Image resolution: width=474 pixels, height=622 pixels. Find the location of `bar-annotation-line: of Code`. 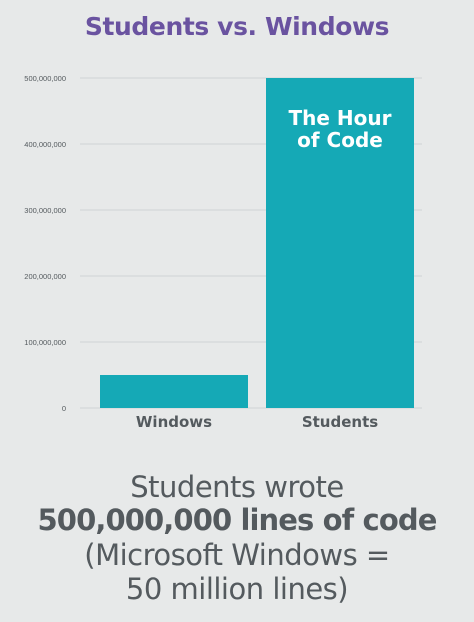

bar-annotation-line: of Code is located at coordinates (340, 140).